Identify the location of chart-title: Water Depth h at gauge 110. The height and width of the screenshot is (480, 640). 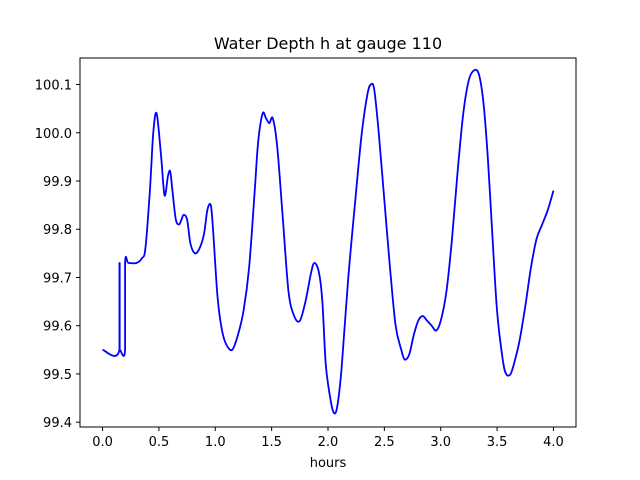
(328, 43).